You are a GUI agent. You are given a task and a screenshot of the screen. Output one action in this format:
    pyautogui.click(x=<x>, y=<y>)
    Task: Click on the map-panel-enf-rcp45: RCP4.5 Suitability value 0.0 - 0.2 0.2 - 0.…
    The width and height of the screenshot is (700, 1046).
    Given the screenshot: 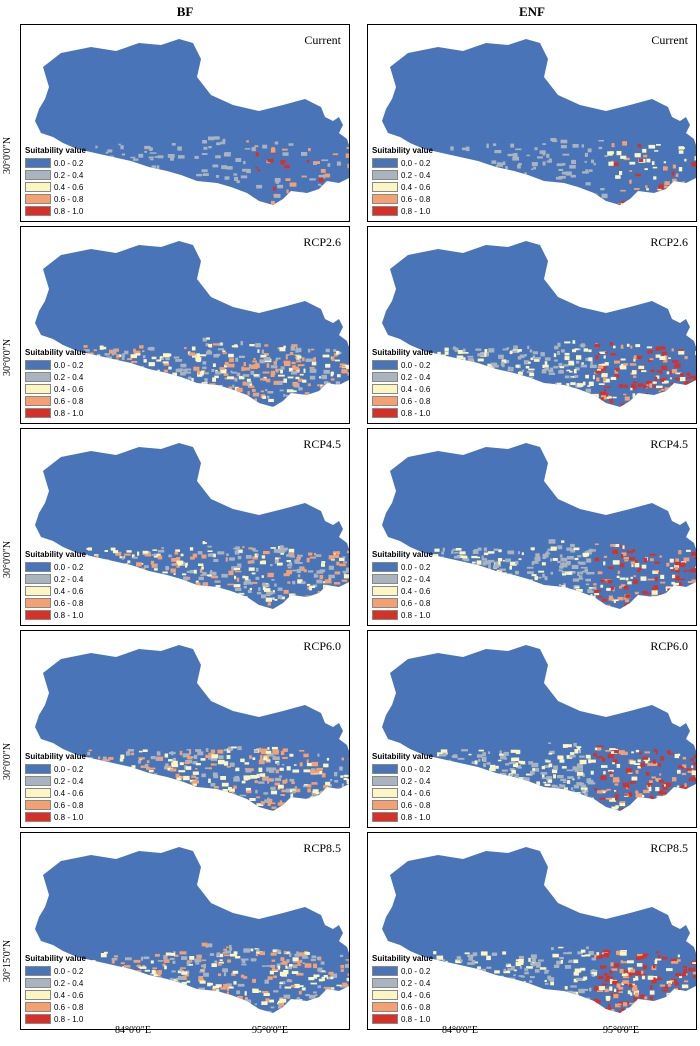 What is the action you would take?
    pyautogui.click(x=532, y=527)
    